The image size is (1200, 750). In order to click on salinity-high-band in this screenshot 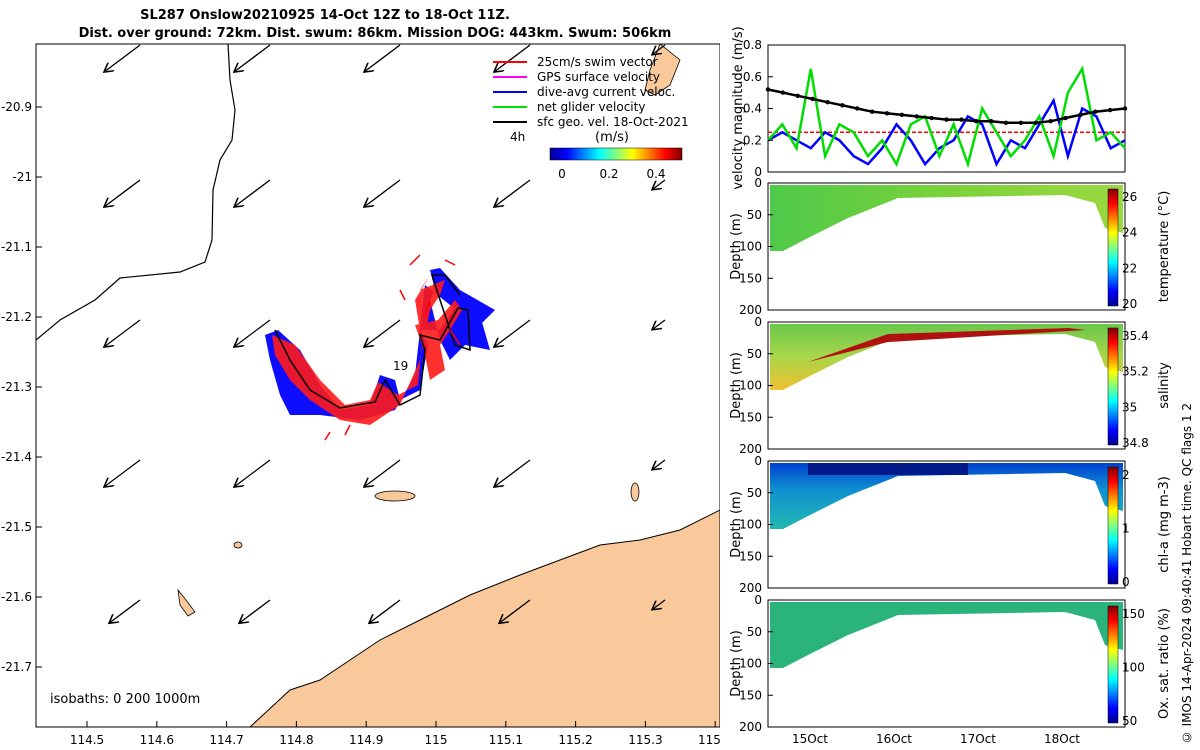, I will do `click(947, 345)`.